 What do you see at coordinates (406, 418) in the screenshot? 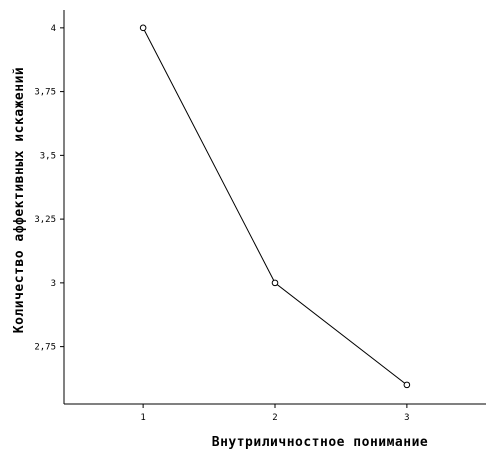
I see `x-tick-label: 3` at bounding box center [406, 418].